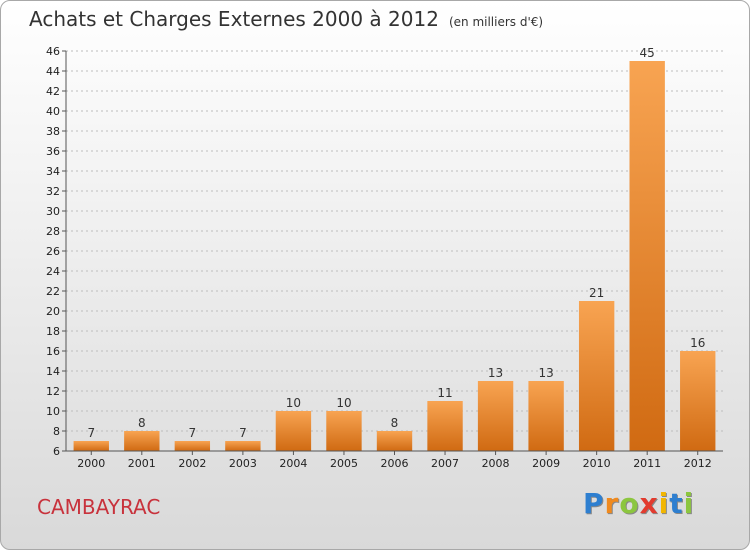  I want to click on logo-letter: t, so click(676, 503).